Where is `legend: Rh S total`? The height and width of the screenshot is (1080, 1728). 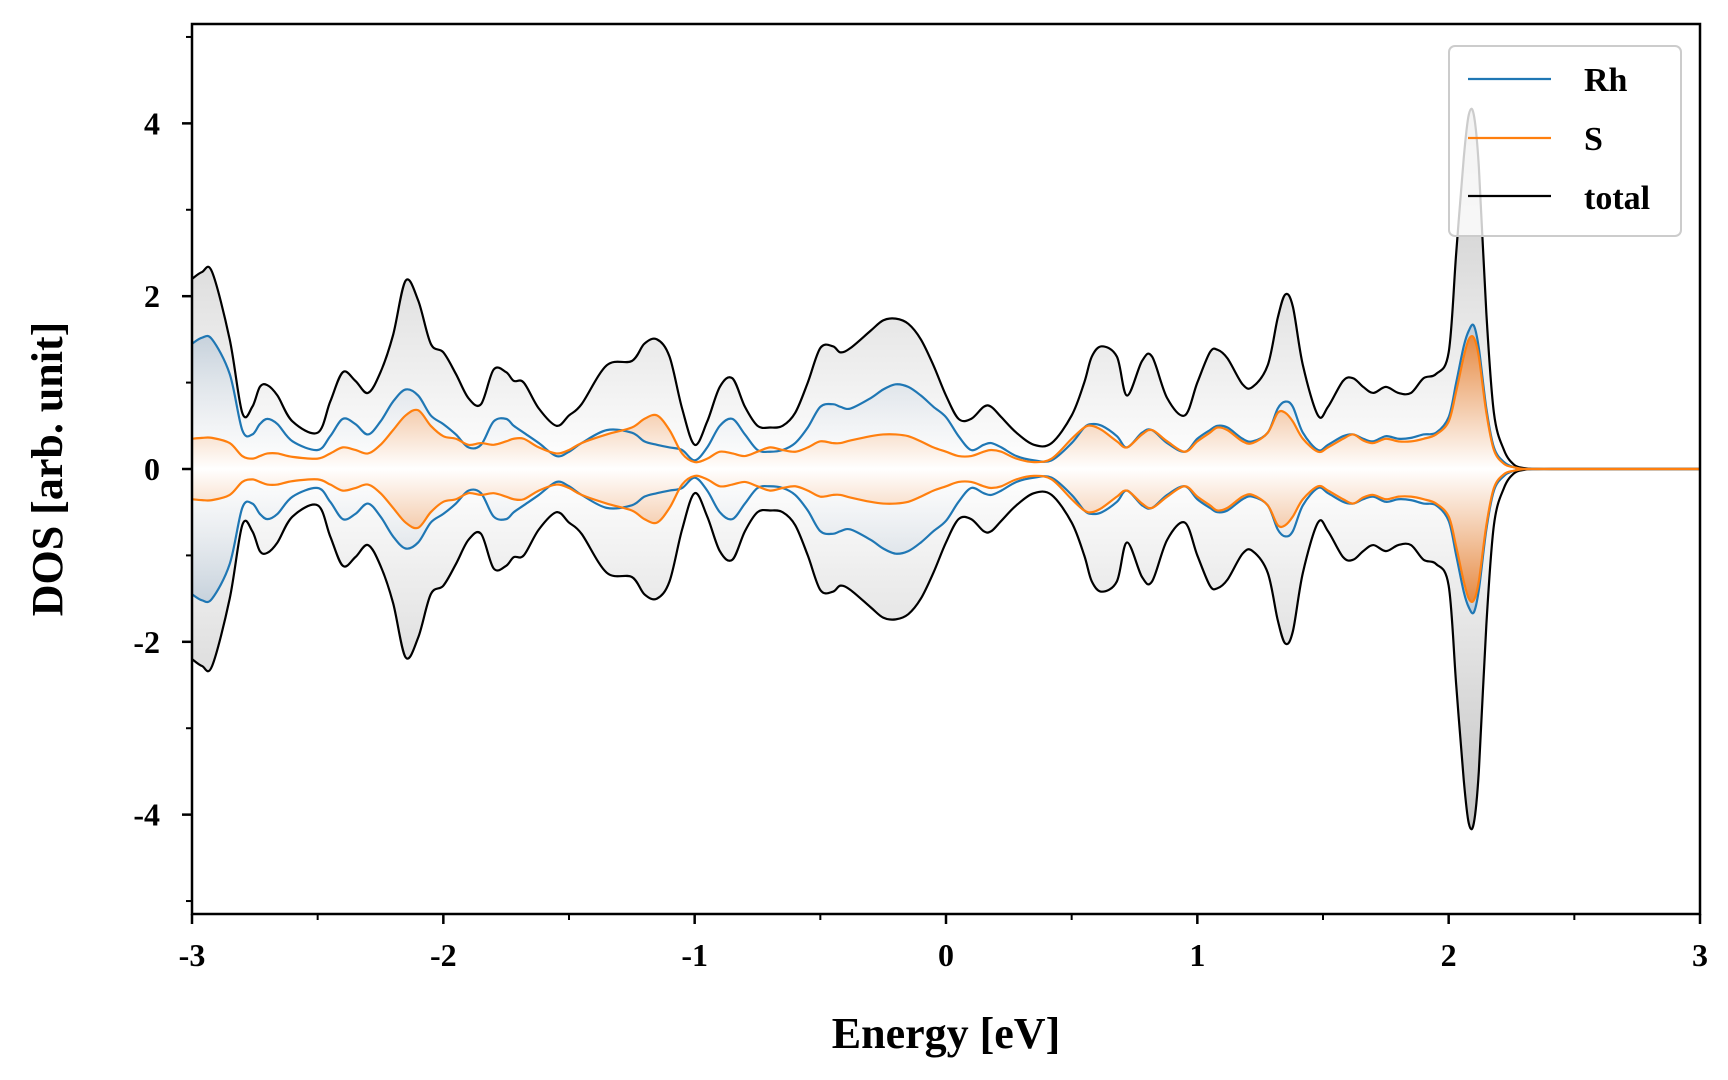
legend: Rh S total is located at coordinates (1565, 141).